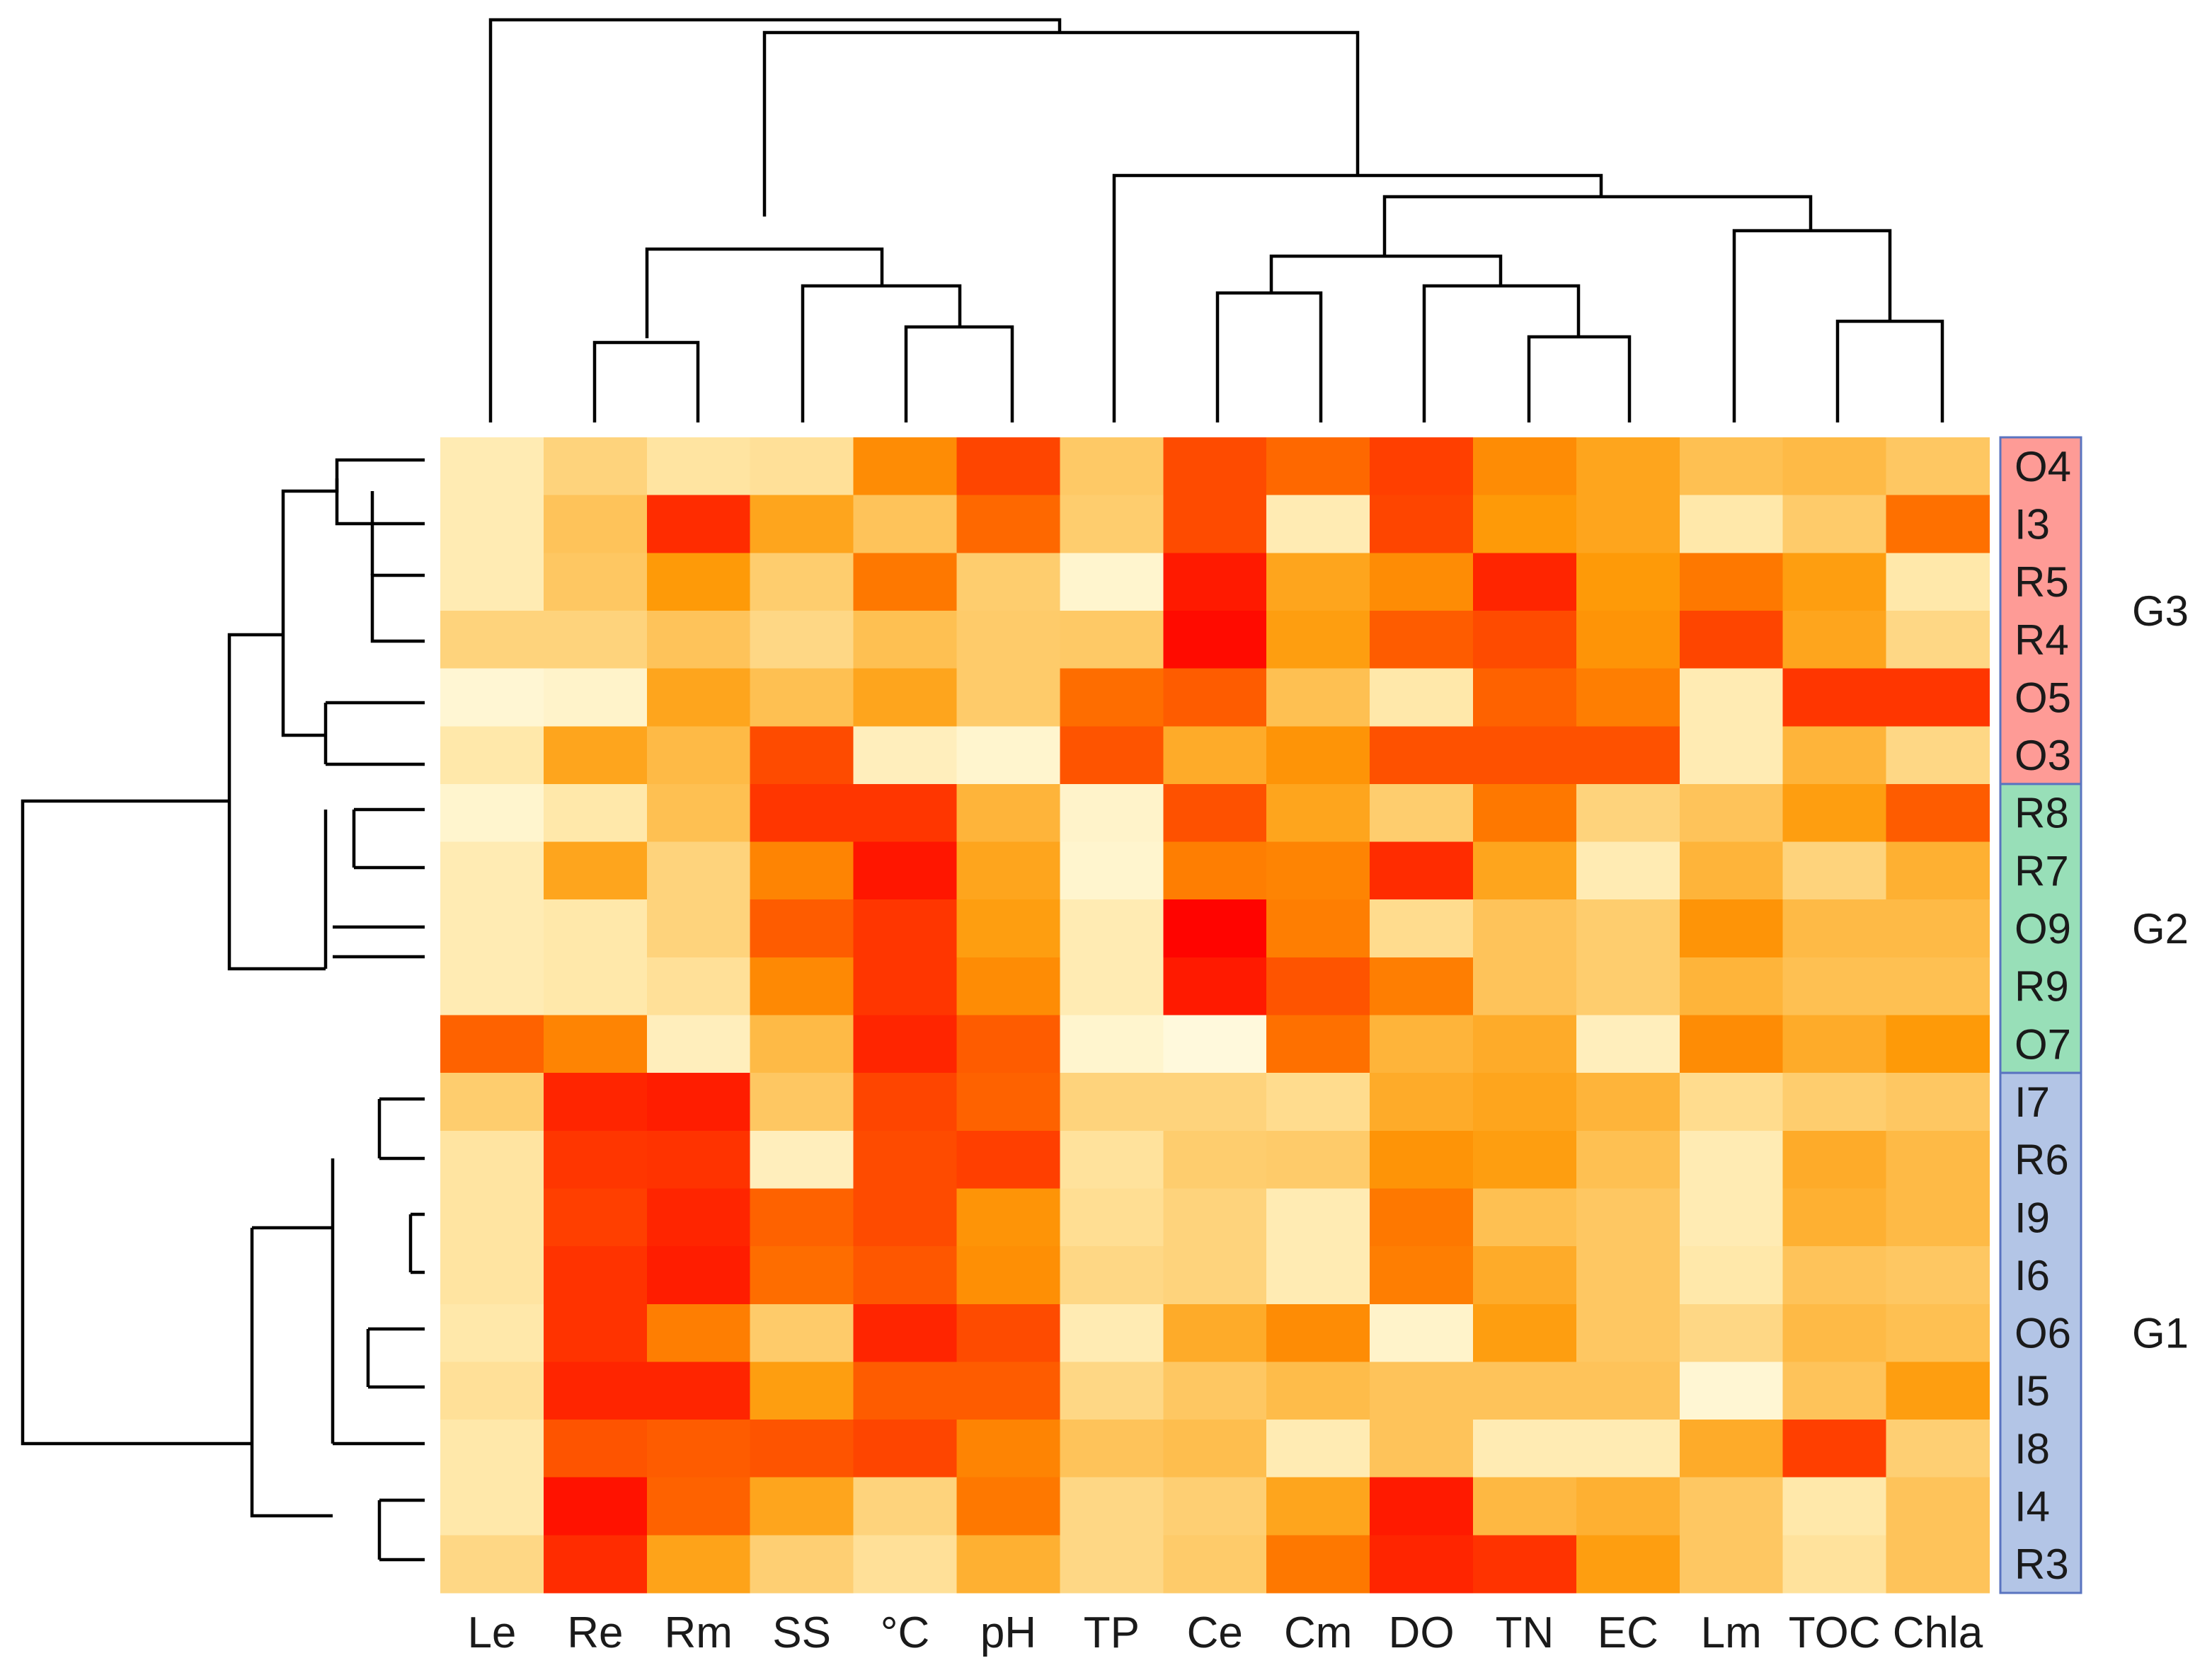  What do you see at coordinates (595, 928) in the screenshot?
I see `heatmap-cell-O9-Re` at bounding box center [595, 928].